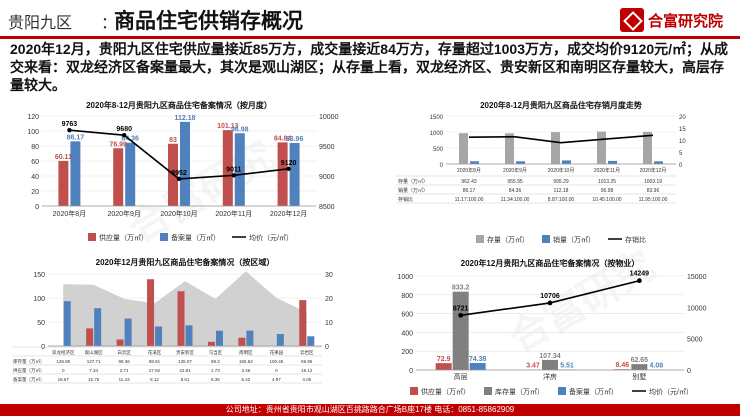  What do you see at coordinates (437, 134) in the screenshot?
I see `y-tick-label-left: 1000` at bounding box center [437, 134].